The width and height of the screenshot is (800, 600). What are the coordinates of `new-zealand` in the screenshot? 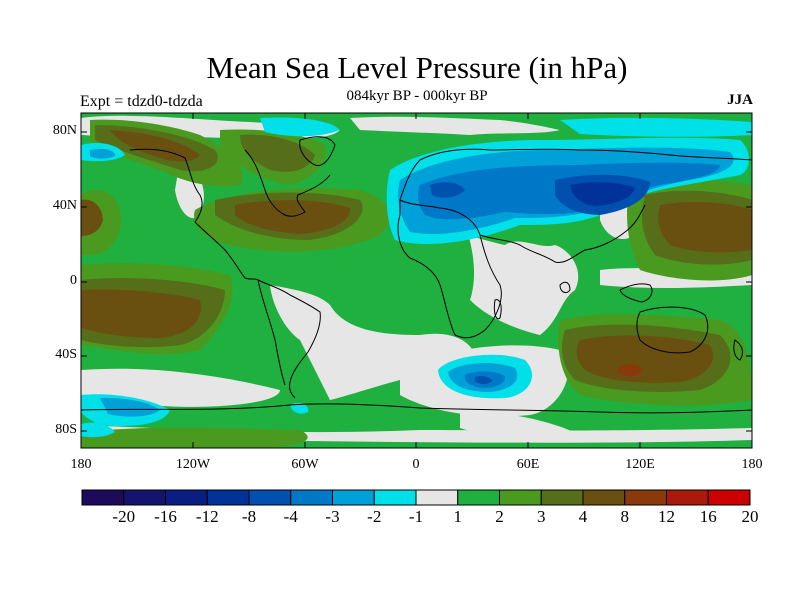 It's located at (738, 350).